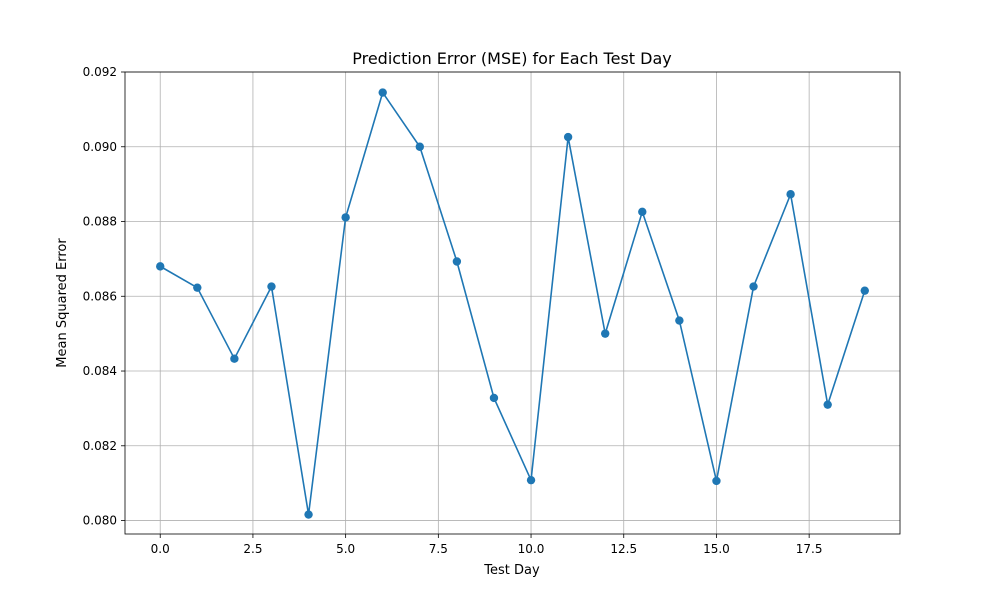  Describe the element at coordinates (512, 58) in the screenshot. I see `chart-title: Prediction Error (MSE) for Each Test Day` at that location.